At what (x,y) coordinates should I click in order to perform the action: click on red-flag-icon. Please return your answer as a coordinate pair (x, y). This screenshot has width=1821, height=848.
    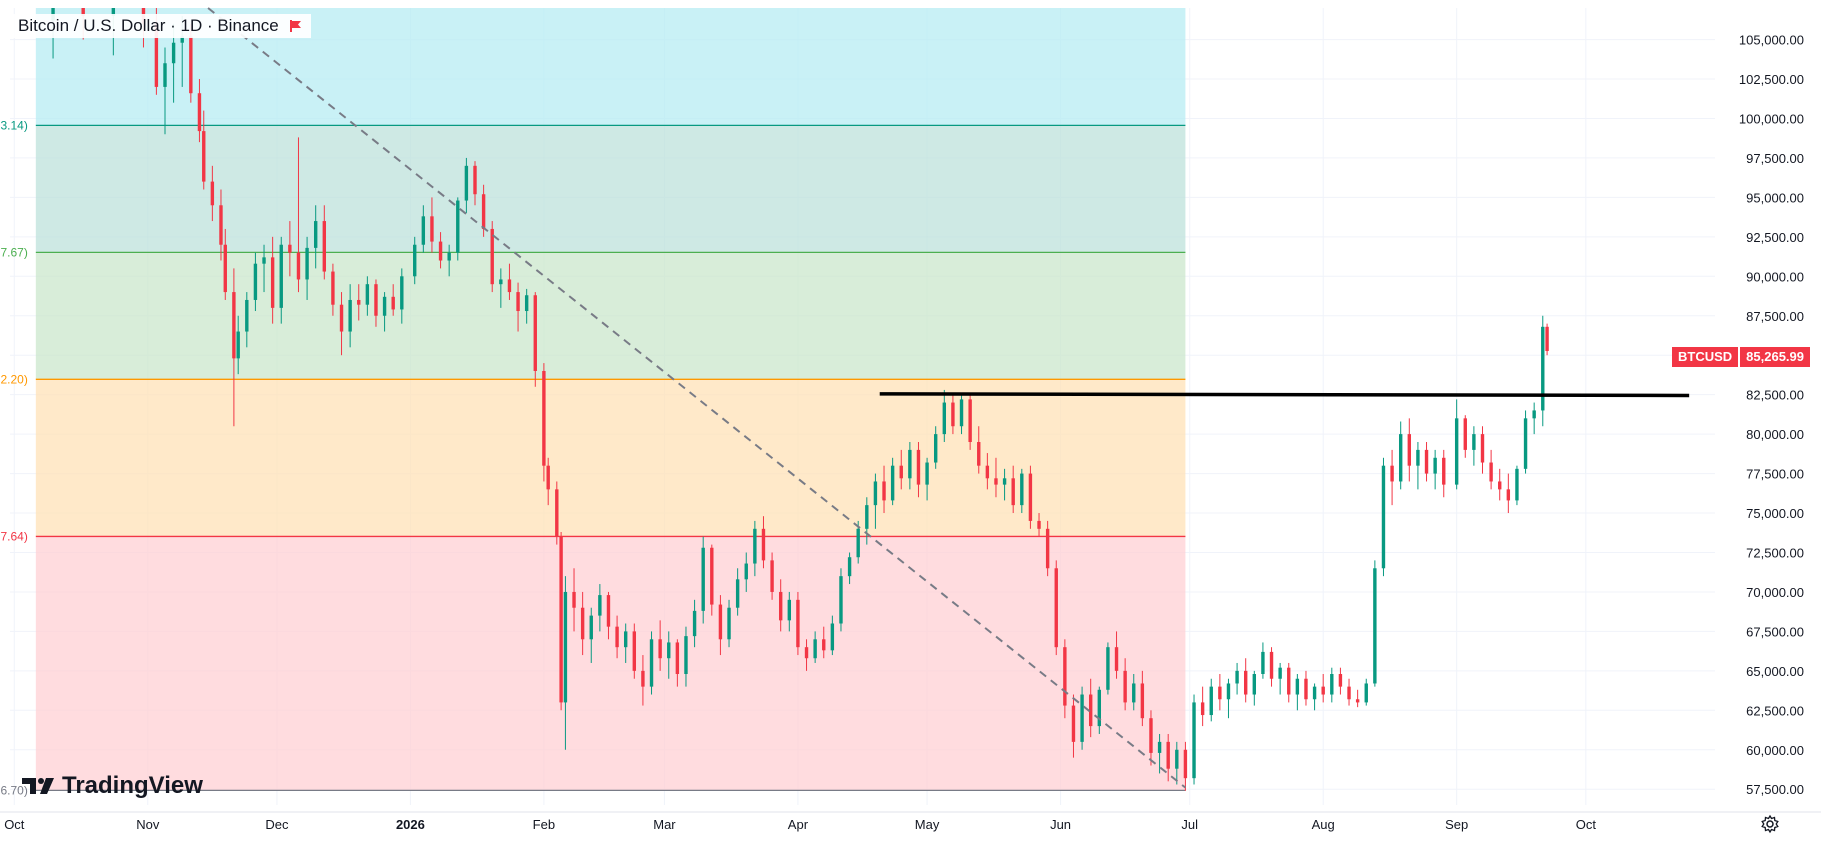
    Looking at the image, I should click on (296, 26).